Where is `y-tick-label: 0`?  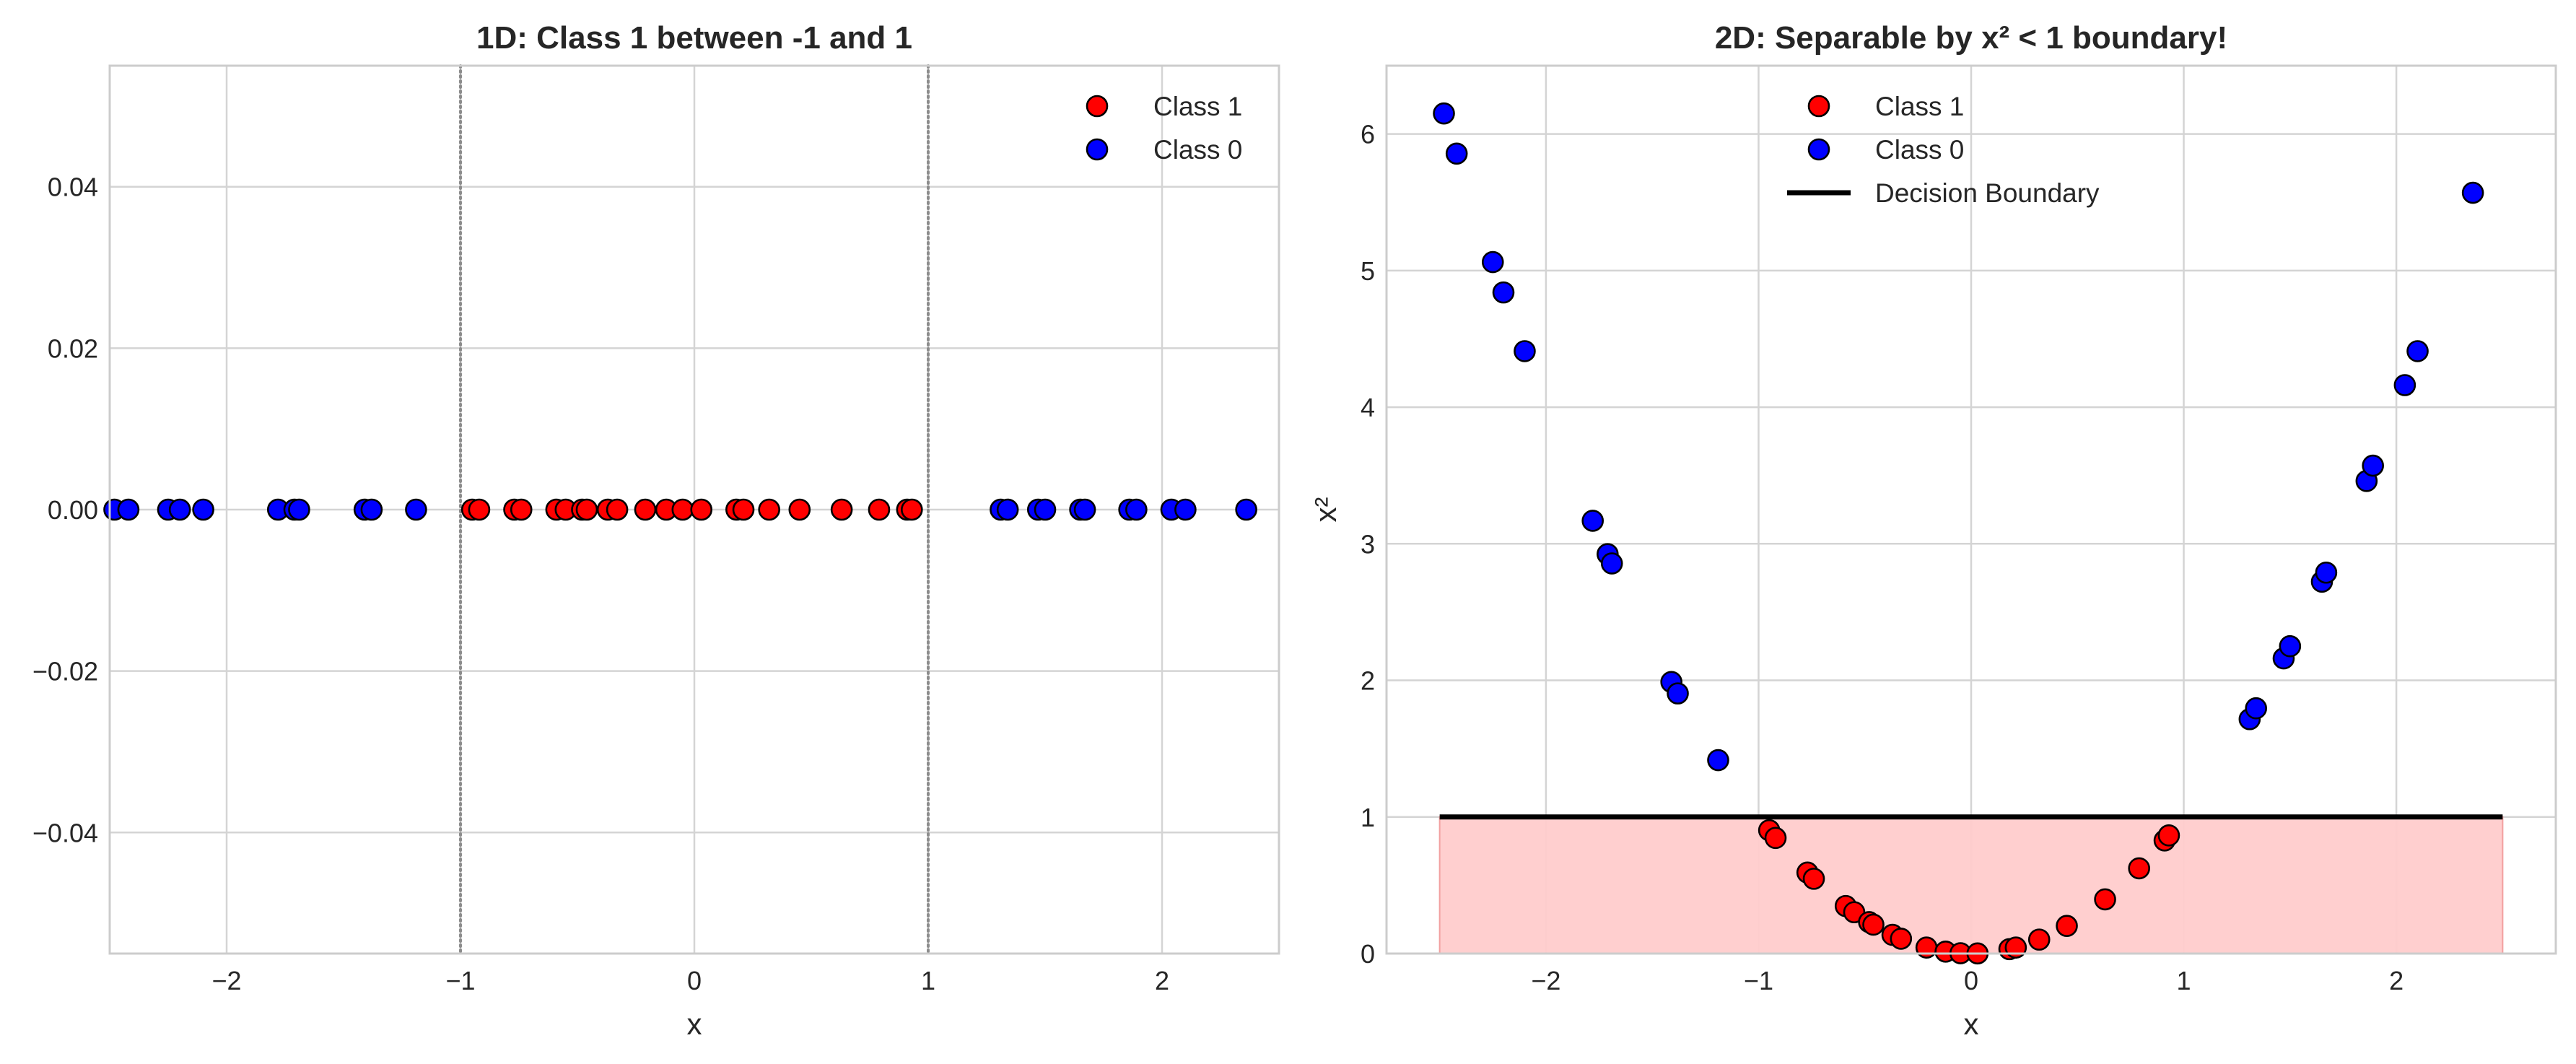
y-tick-label: 0 is located at coordinates (1368, 954).